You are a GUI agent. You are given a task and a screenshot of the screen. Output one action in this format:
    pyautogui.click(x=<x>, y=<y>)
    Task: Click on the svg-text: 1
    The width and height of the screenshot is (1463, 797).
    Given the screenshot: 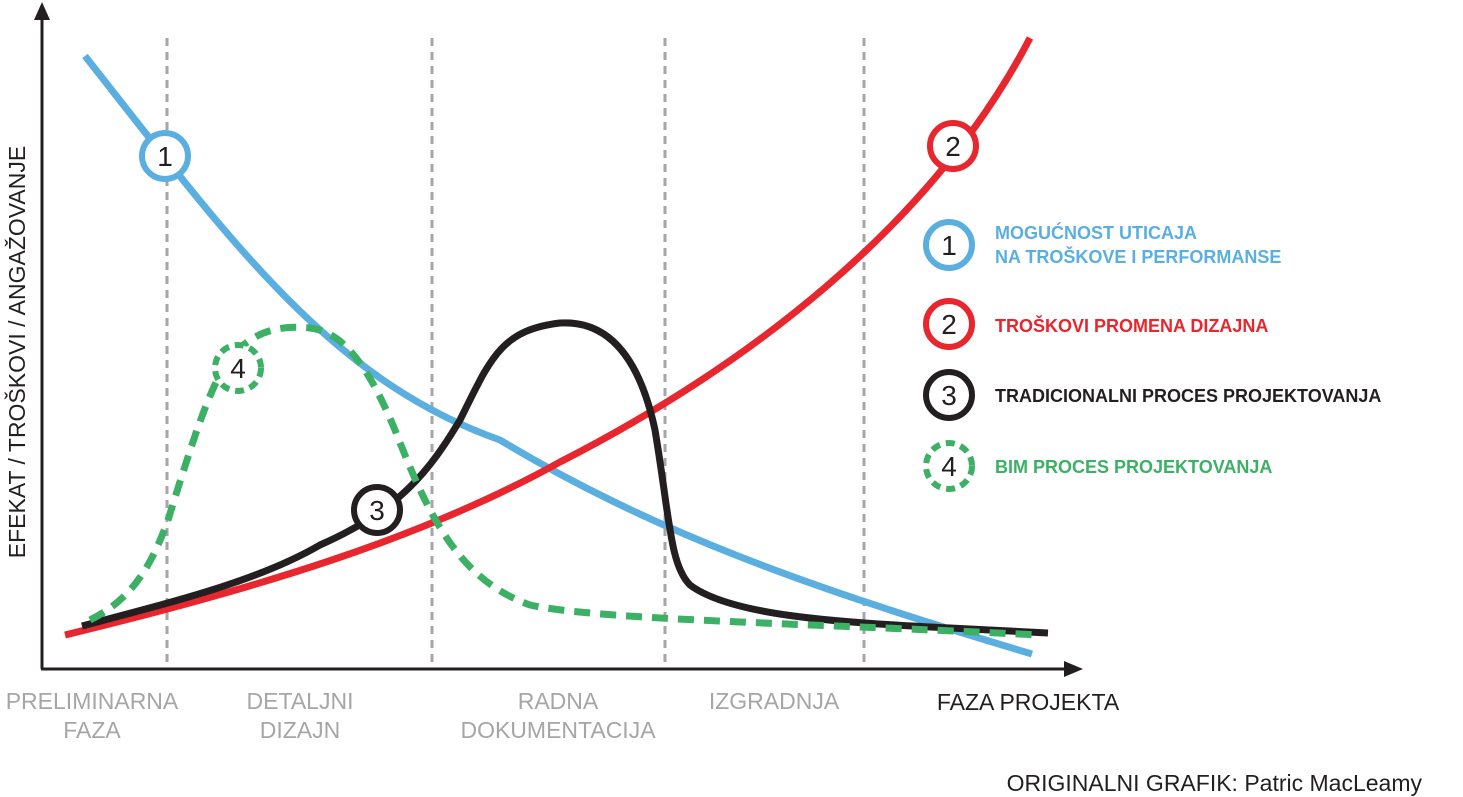 What is the action you would take?
    pyautogui.click(x=165, y=156)
    